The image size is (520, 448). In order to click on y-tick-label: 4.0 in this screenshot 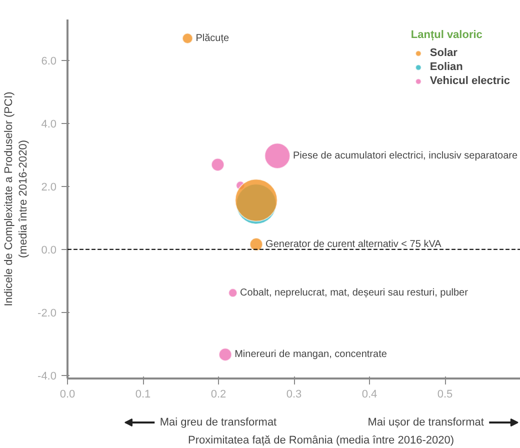, I will do `click(49, 124)`.